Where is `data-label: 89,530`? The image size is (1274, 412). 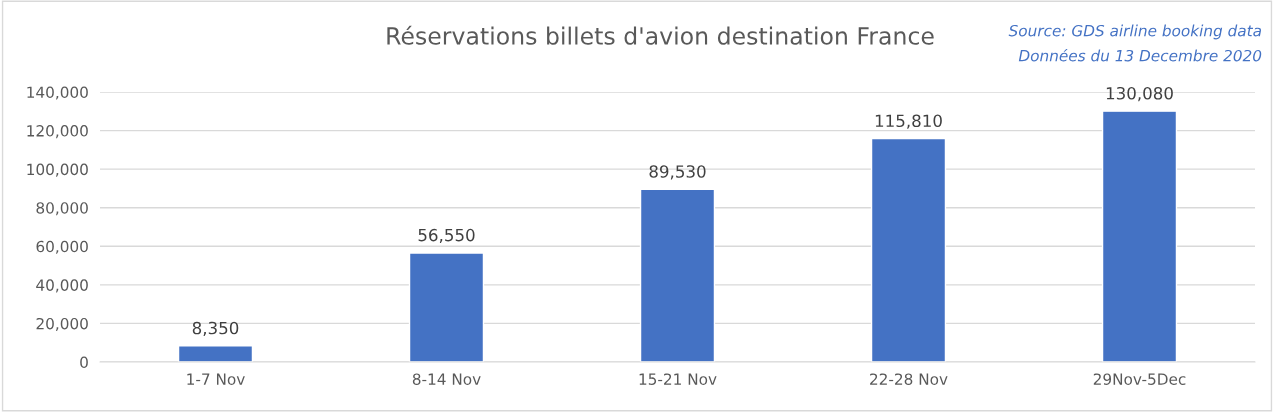
data-label: 89,530 is located at coordinates (677, 172).